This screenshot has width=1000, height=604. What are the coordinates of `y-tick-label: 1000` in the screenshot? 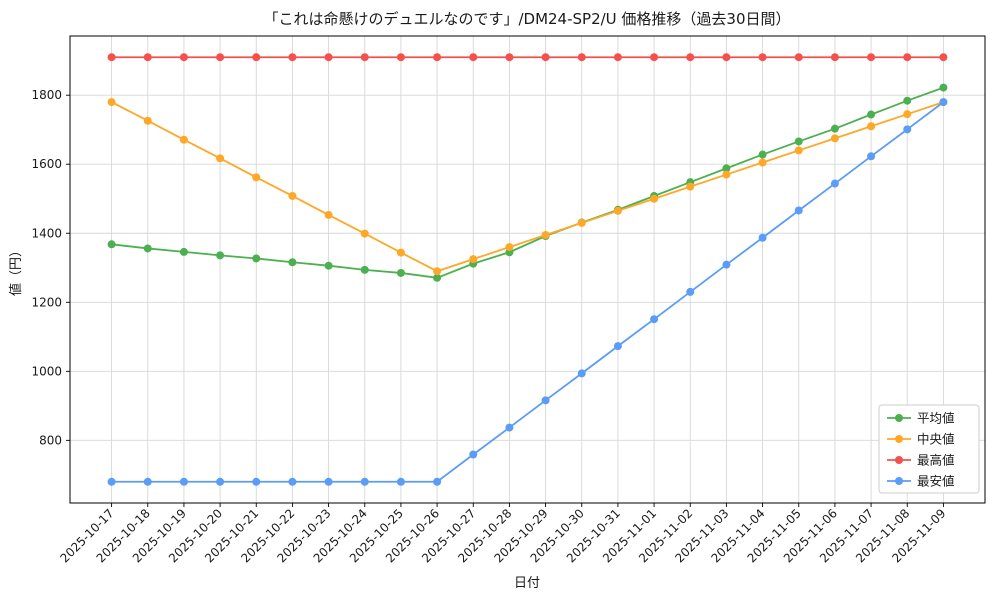 It's located at (46, 371).